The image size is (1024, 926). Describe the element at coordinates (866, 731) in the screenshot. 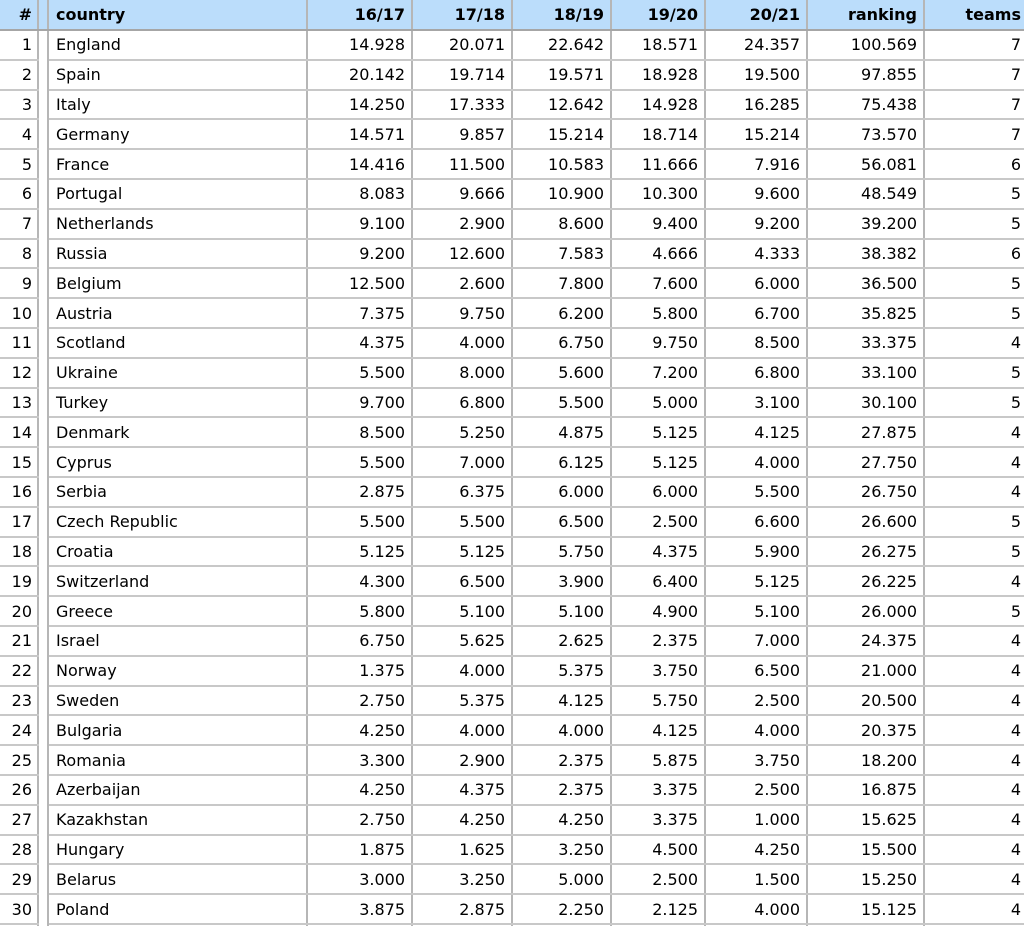

I see `ranking-cell: 20.375` at that location.